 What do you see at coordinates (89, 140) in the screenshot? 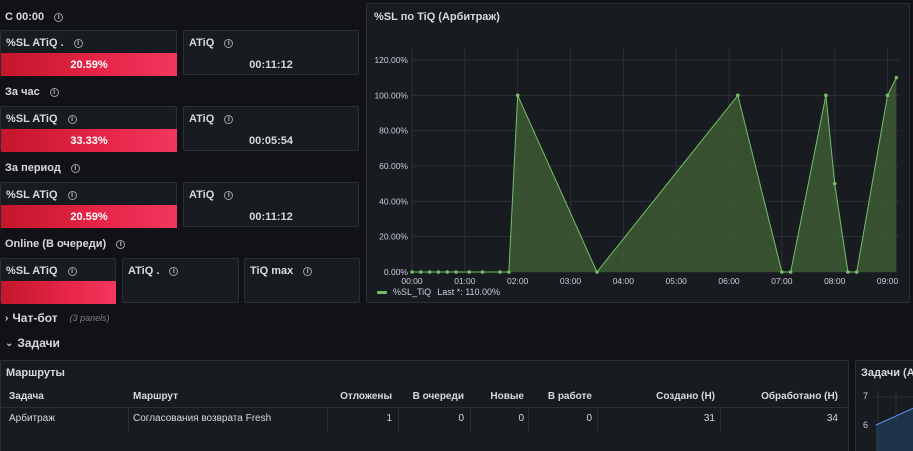
I see `gauge-value: 33.33%` at bounding box center [89, 140].